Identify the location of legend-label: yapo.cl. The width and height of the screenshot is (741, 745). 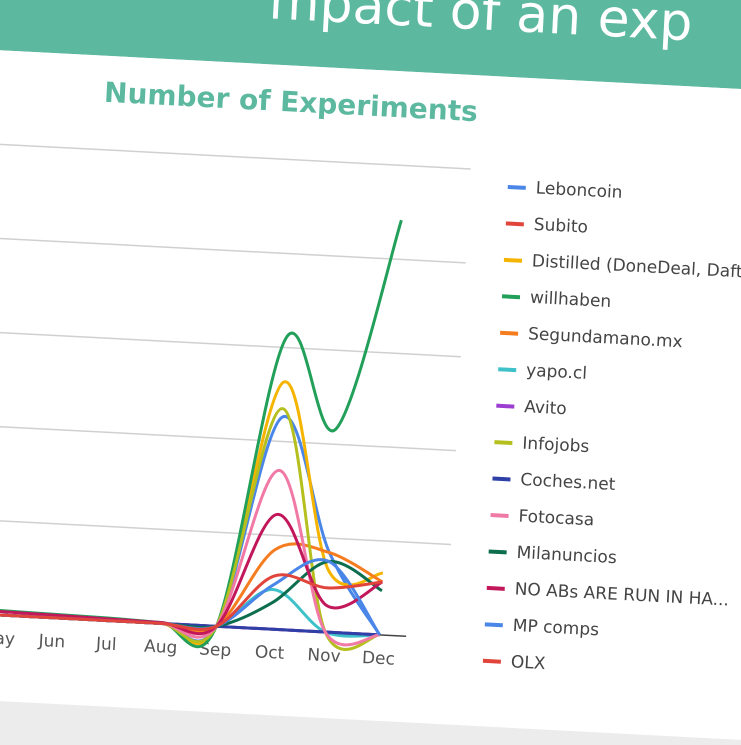
(557, 372).